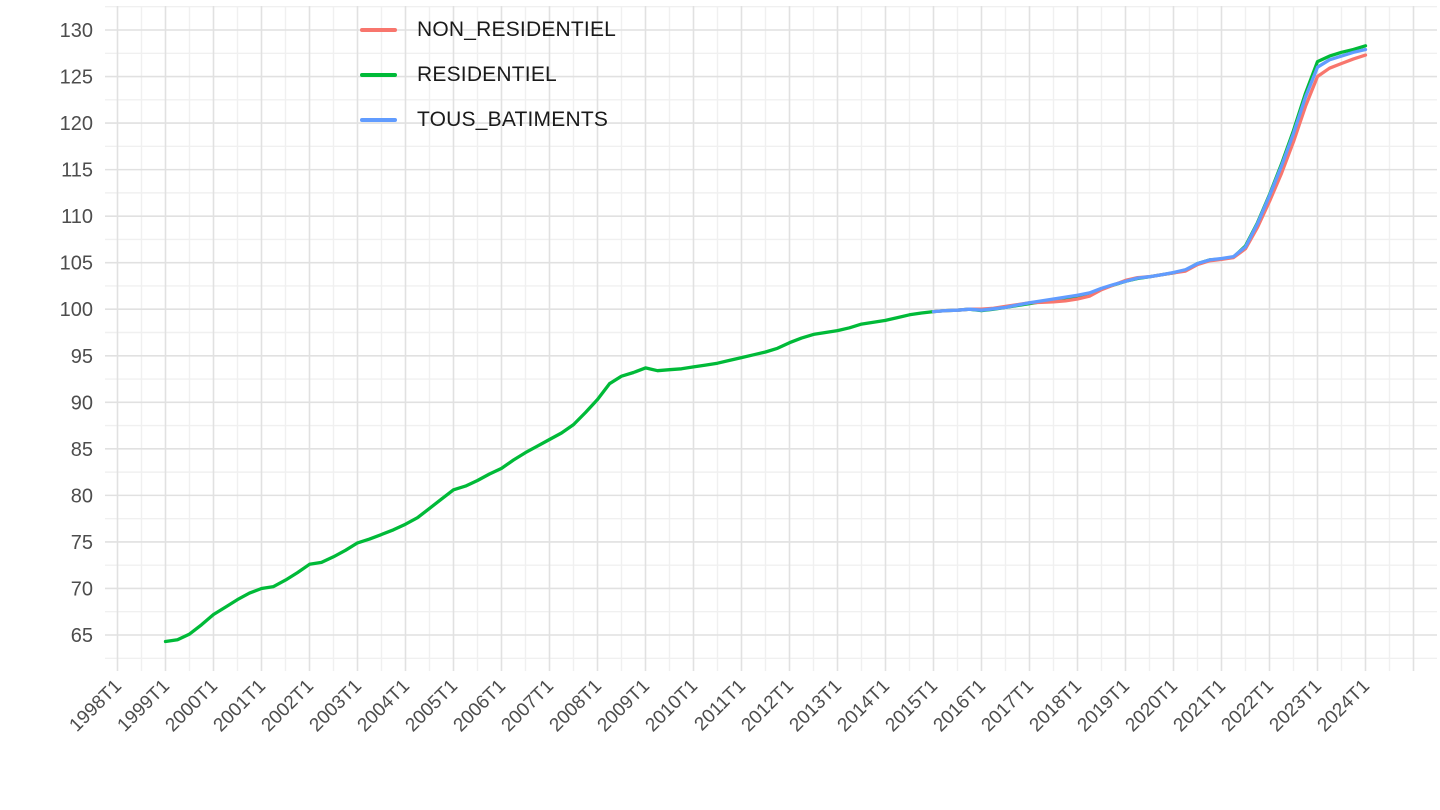  What do you see at coordinates (77, 171) in the screenshot?
I see `y-tick-label: 115` at bounding box center [77, 171].